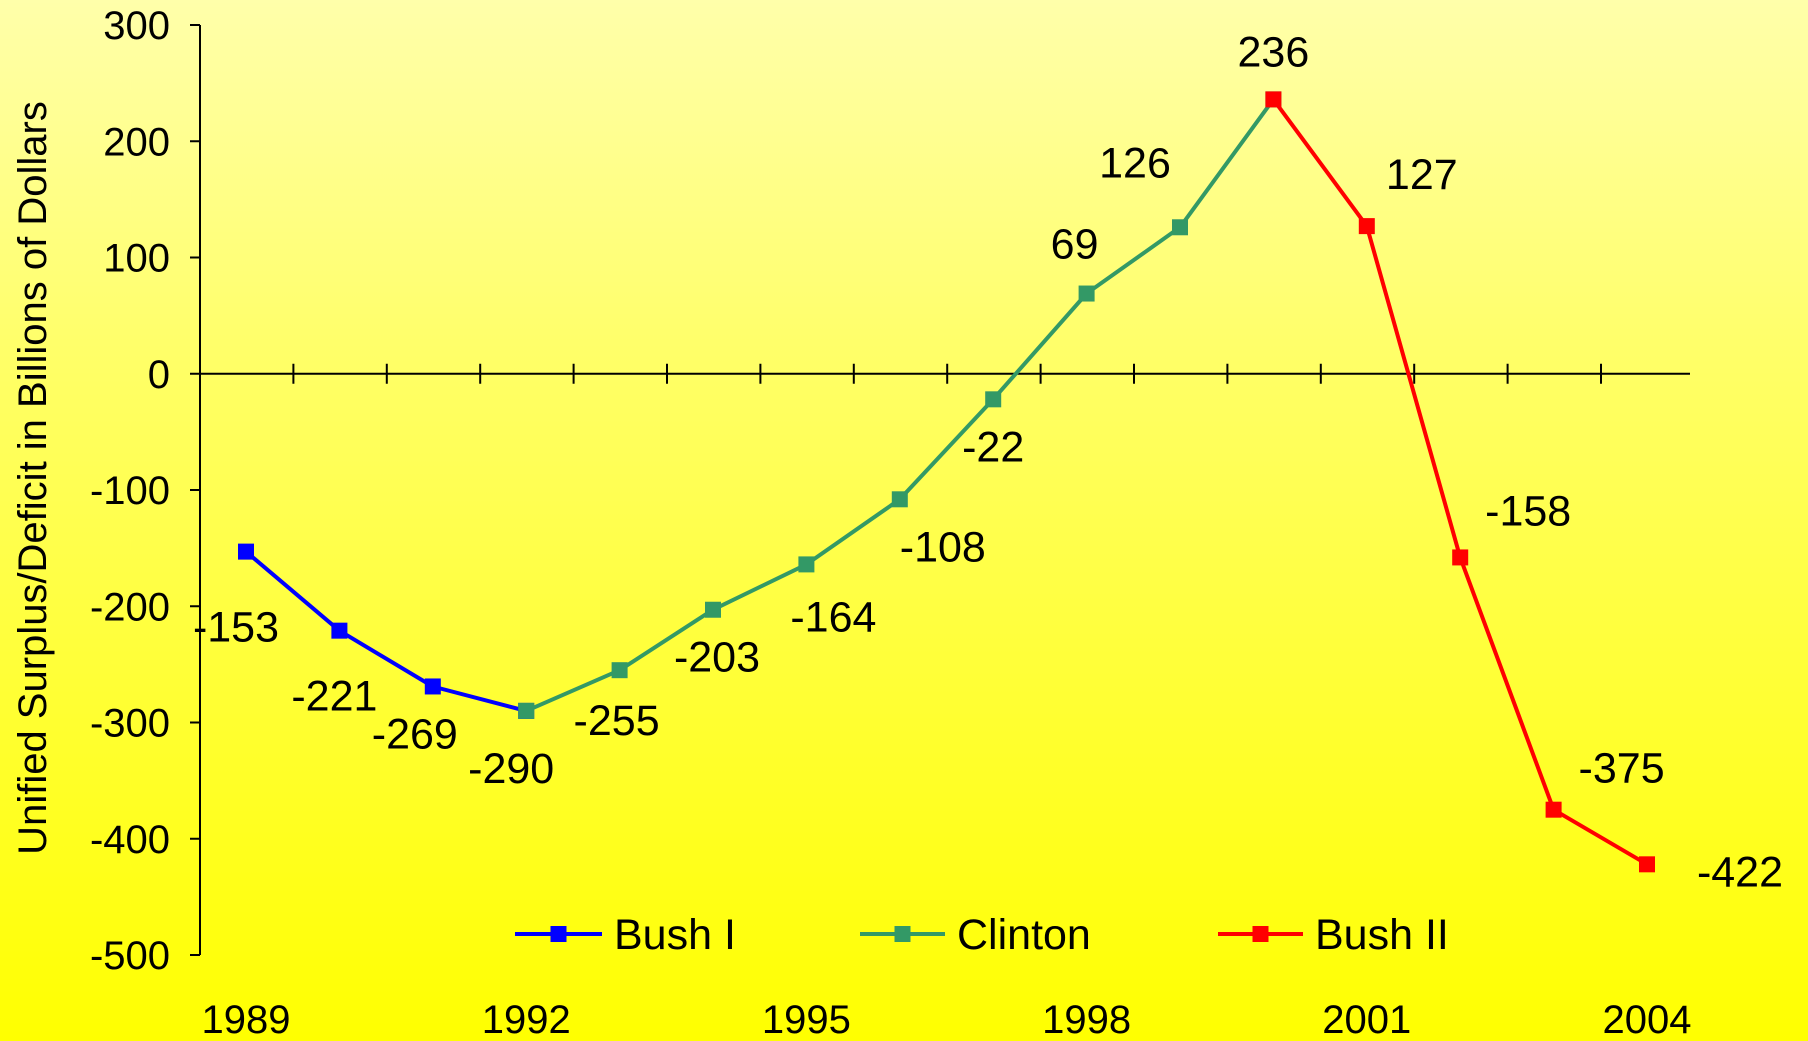 This screenshot has width=1808, height=1041. What do you see at coordinates (334, 697) in the screenshot?
I see `data-label: -221` at bounding box center [334, 697].